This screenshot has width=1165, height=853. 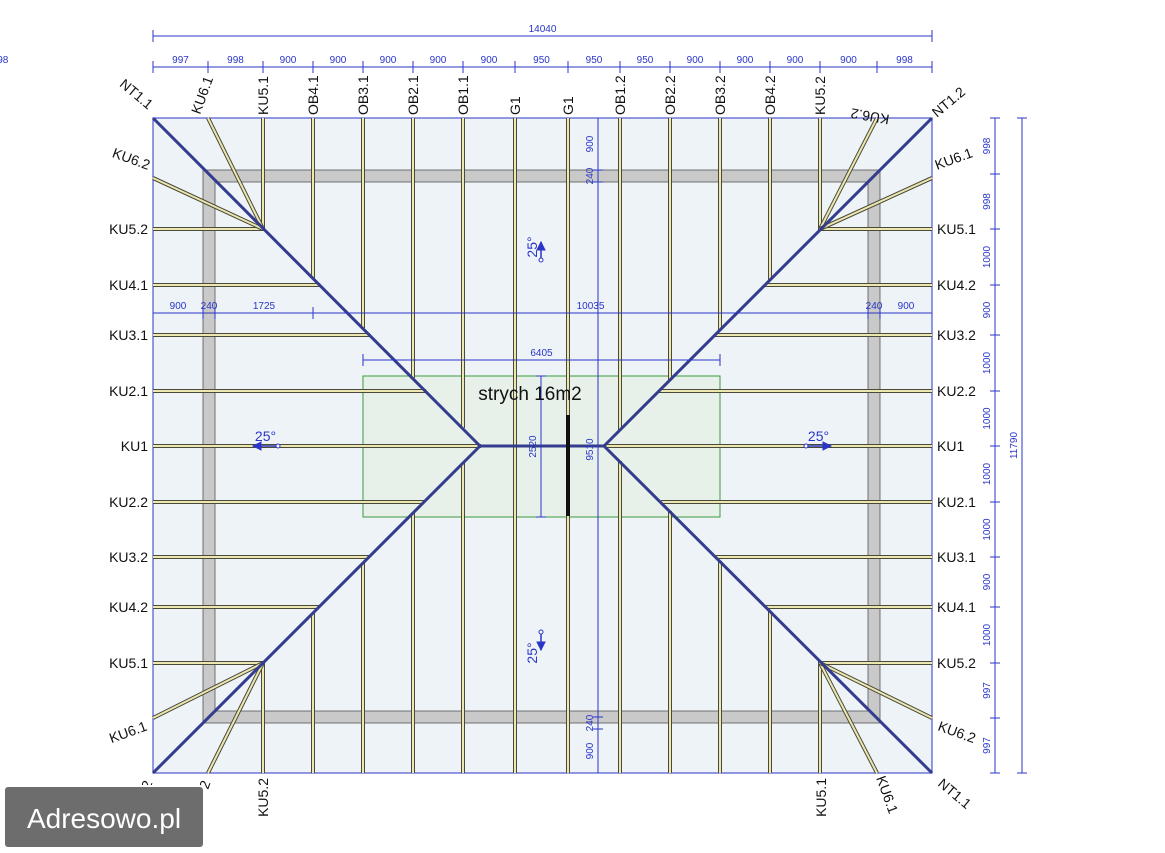 I want to click on dim-label: 11790, so click(x=1014, y=446).